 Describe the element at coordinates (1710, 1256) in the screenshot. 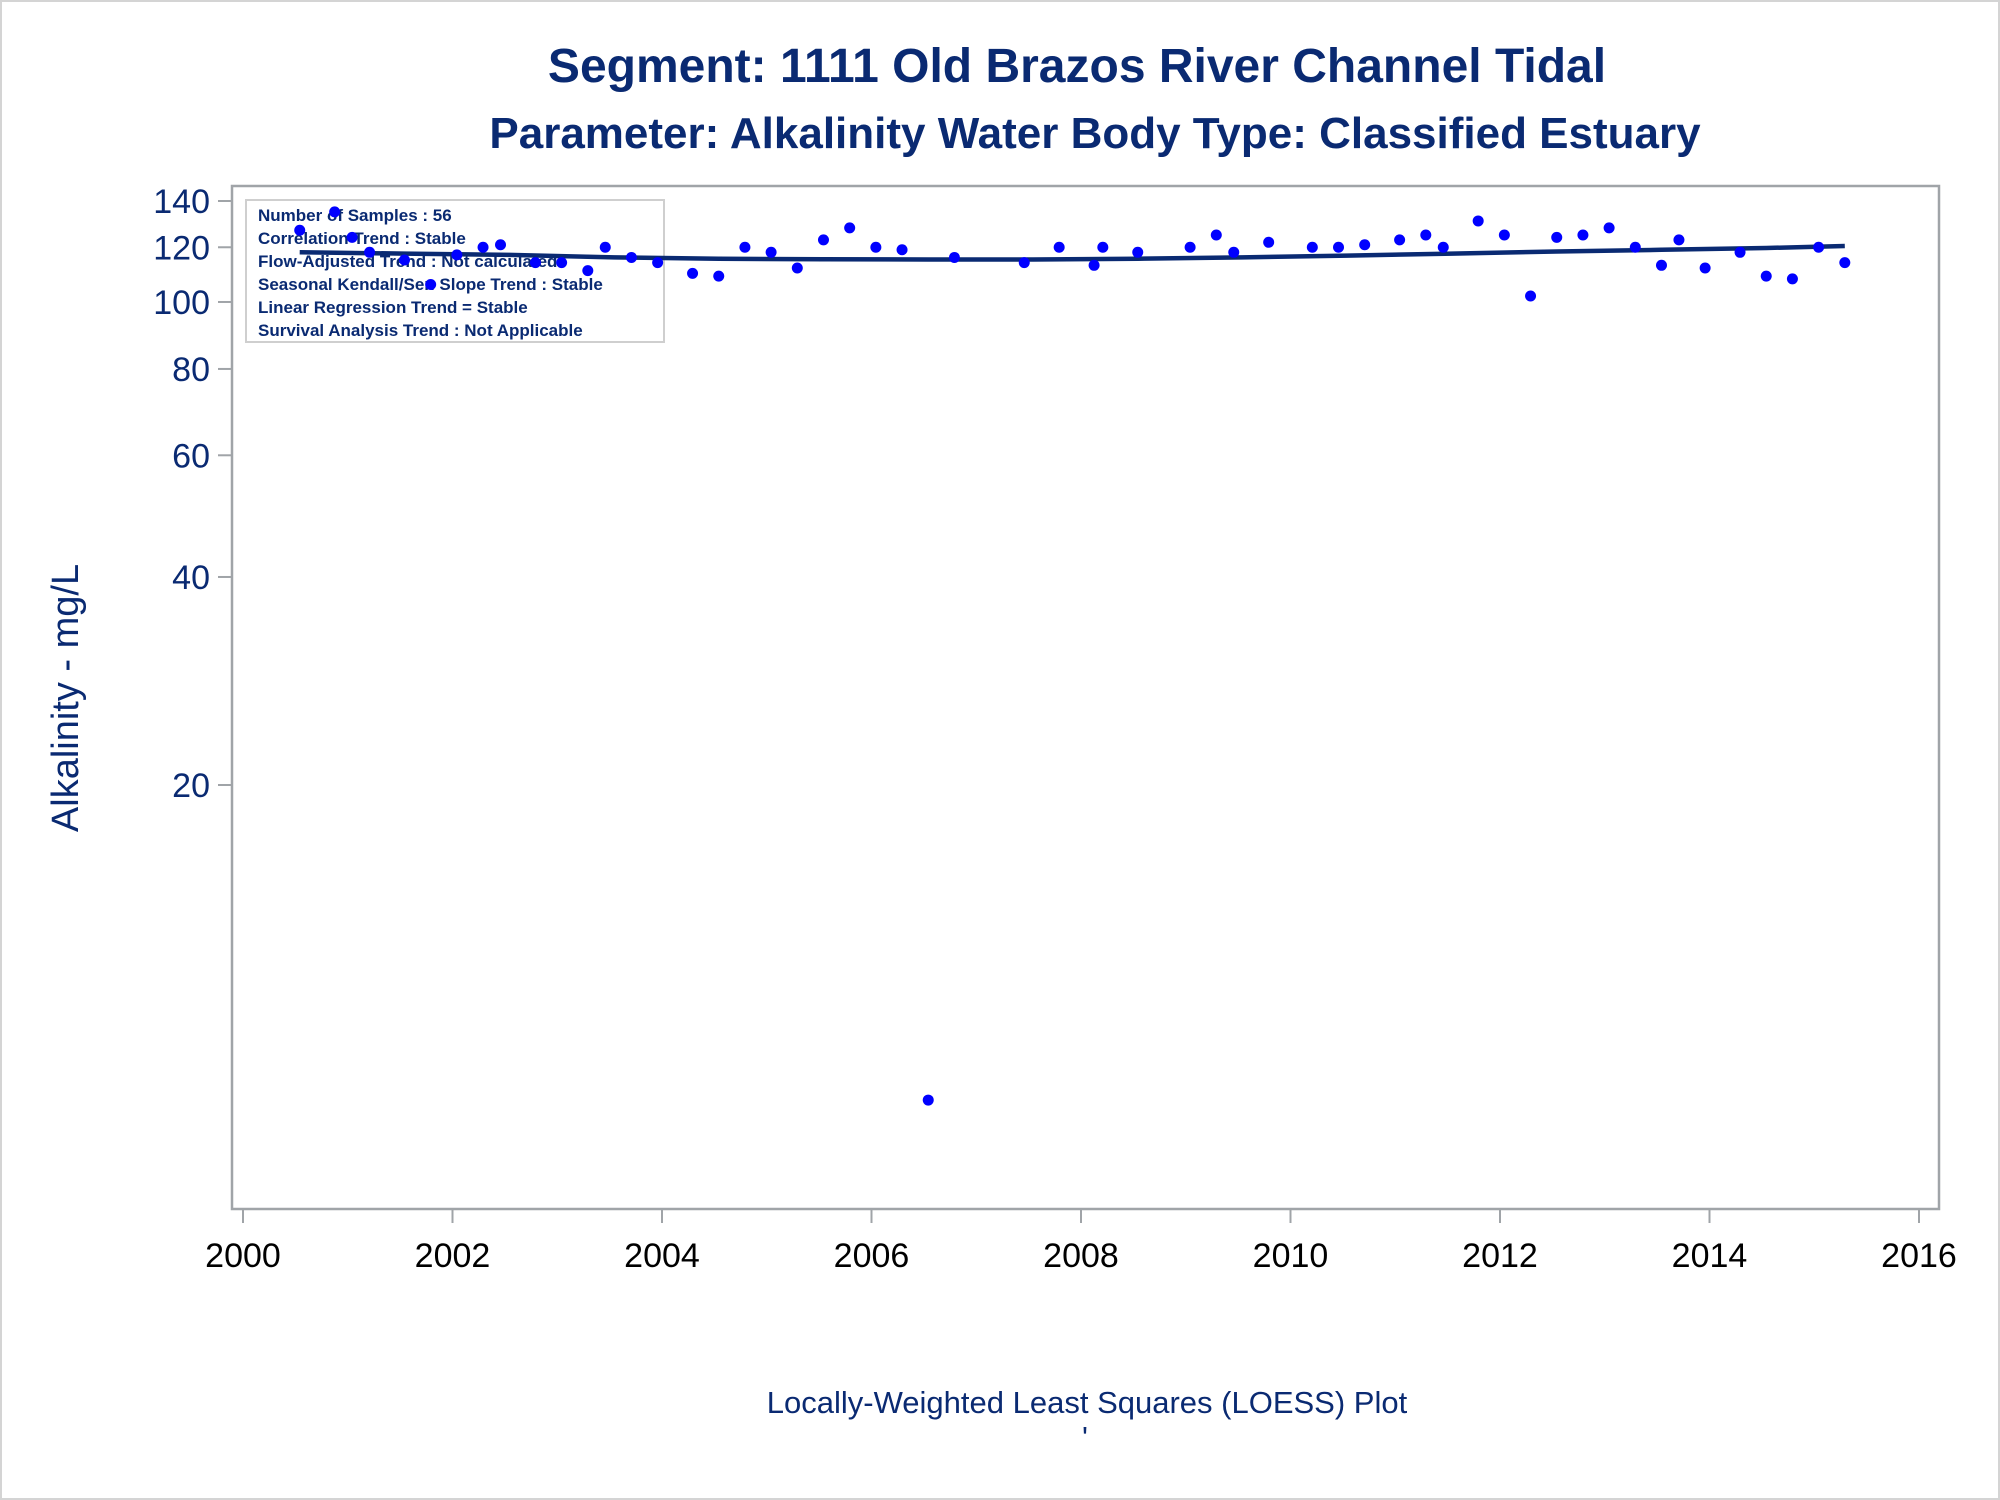

I see `x-tick-label: 2014` at that location.